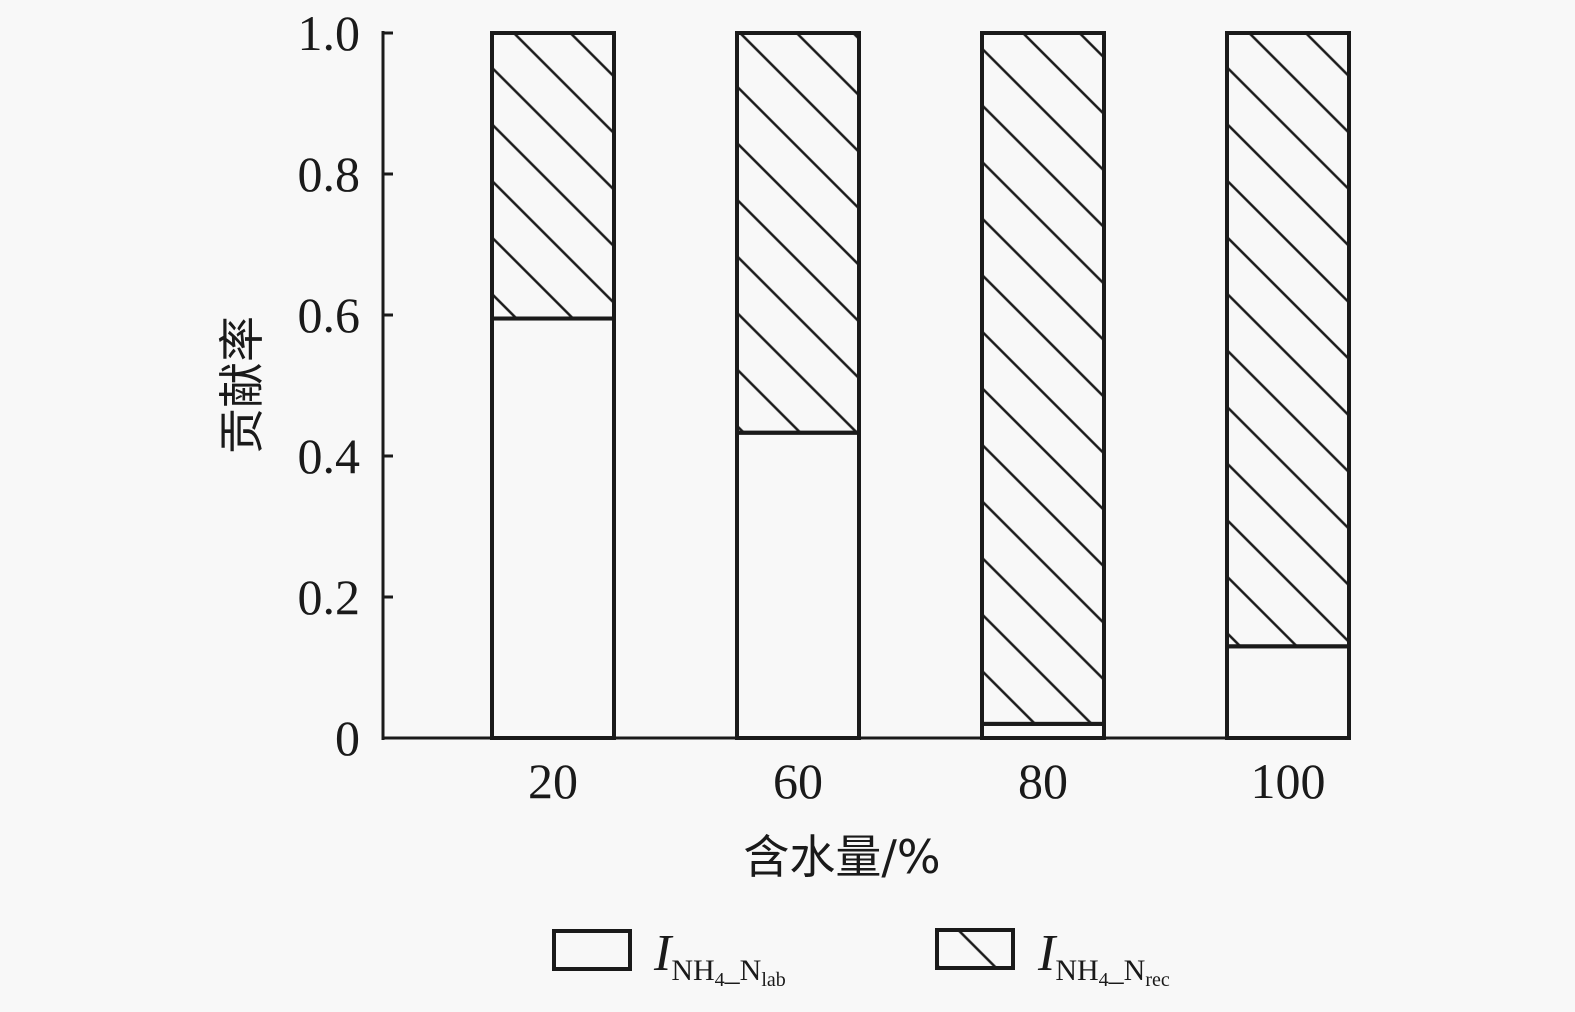 The height and width of the screenshot is (1012, 1575). I want to click on y-tick-label: 0.8, so click(329, 174).